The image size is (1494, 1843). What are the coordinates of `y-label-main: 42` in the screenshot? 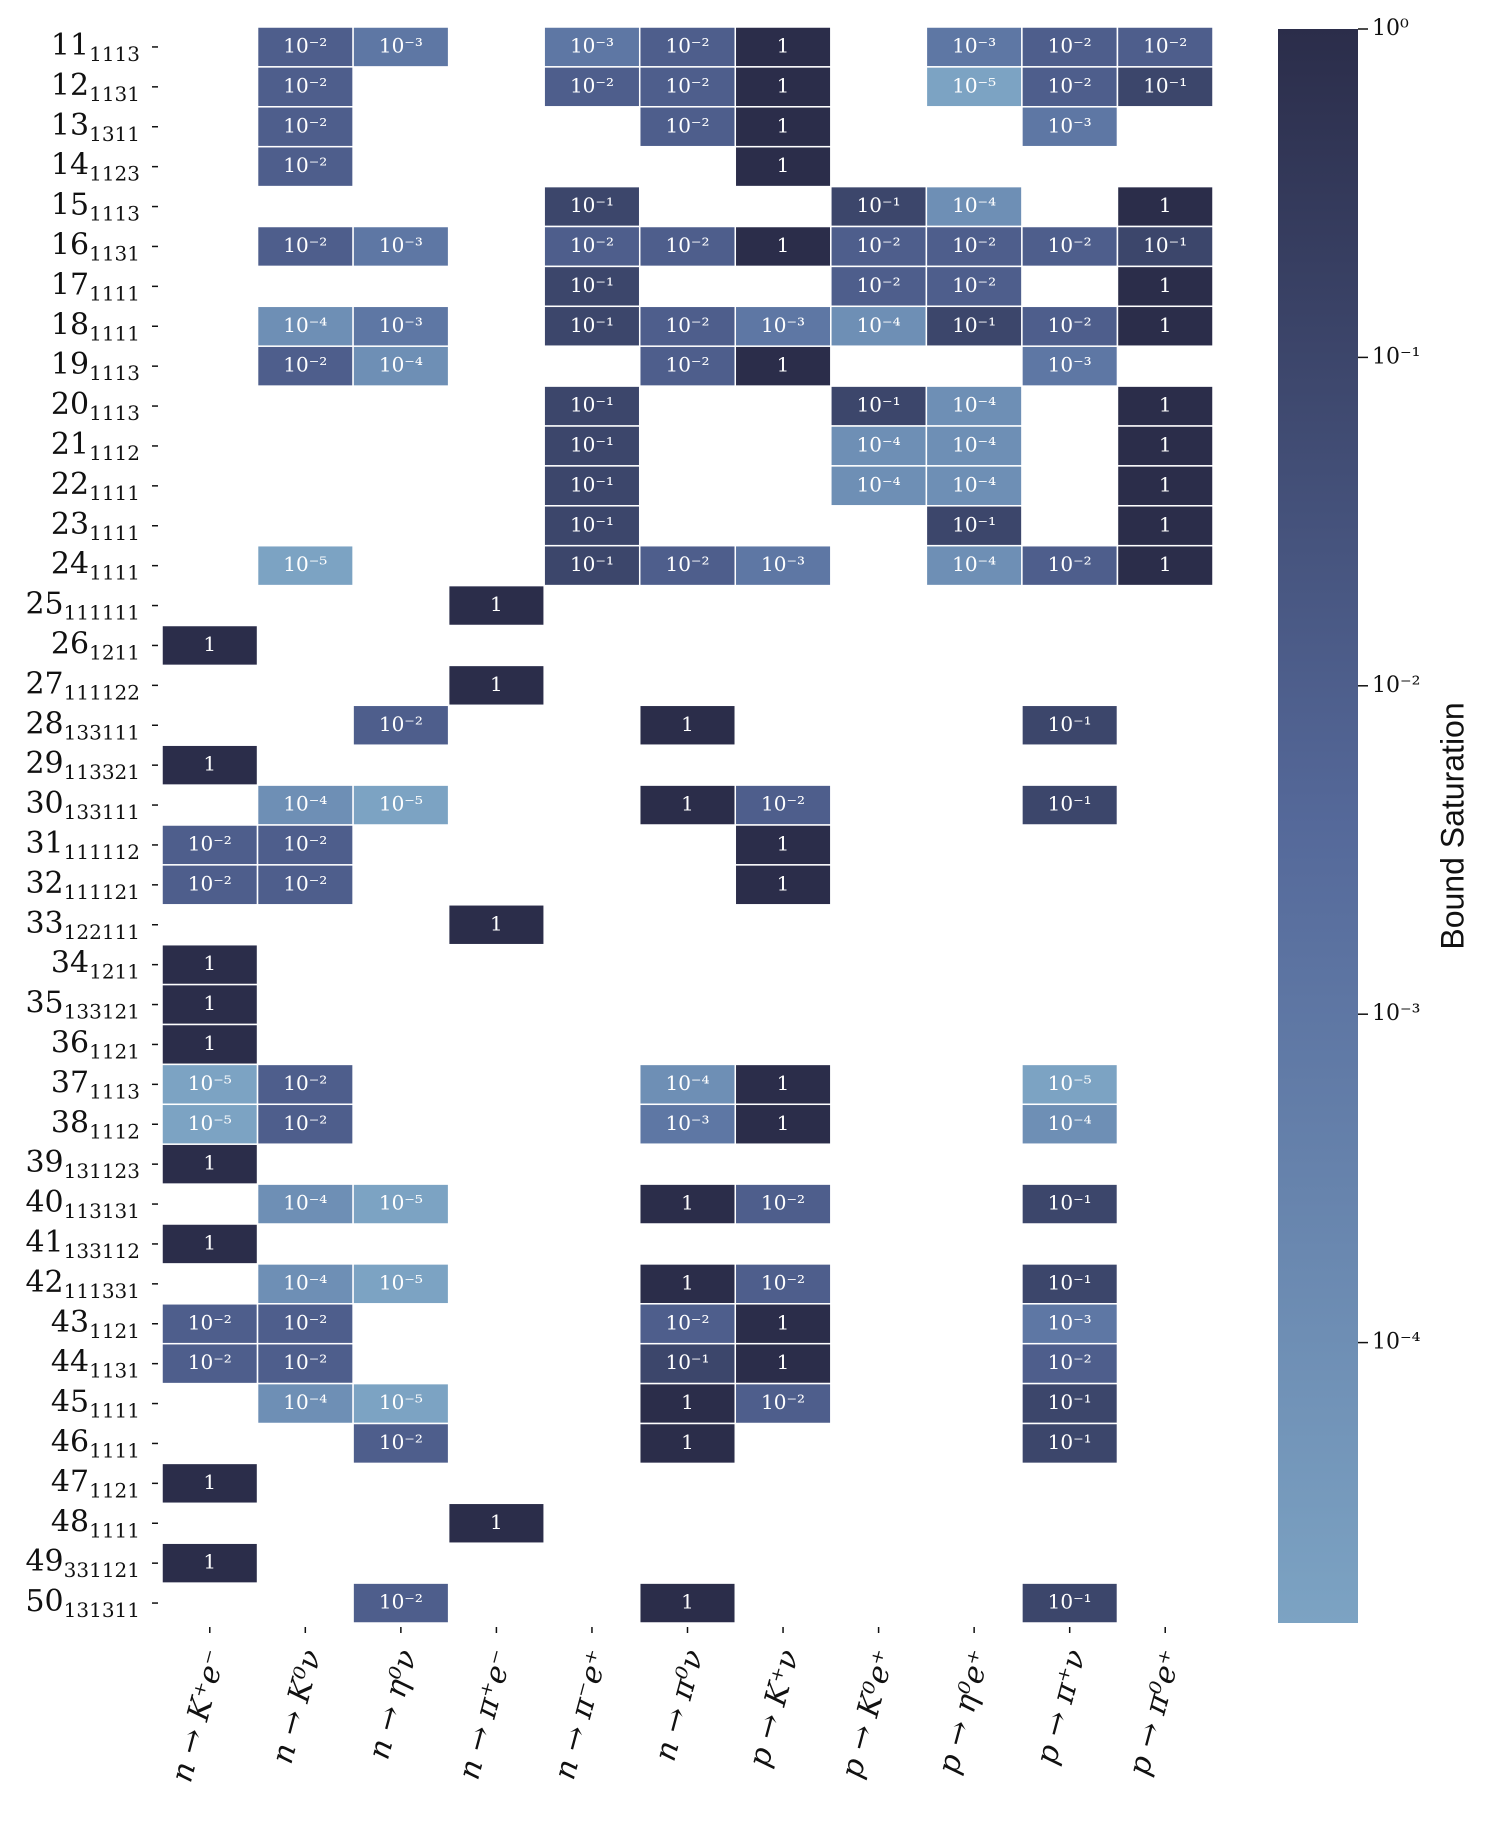 It's located at (44, 1282).